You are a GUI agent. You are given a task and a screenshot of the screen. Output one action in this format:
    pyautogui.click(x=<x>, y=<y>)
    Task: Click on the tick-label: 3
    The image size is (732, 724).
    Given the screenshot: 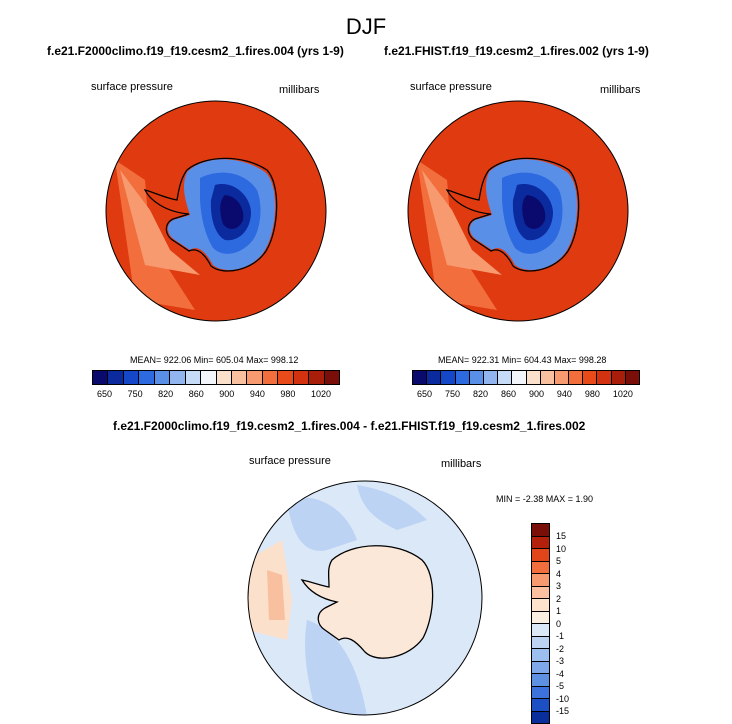 What is the action you would take?
    pyautogui.click(x=559, y=586)
    